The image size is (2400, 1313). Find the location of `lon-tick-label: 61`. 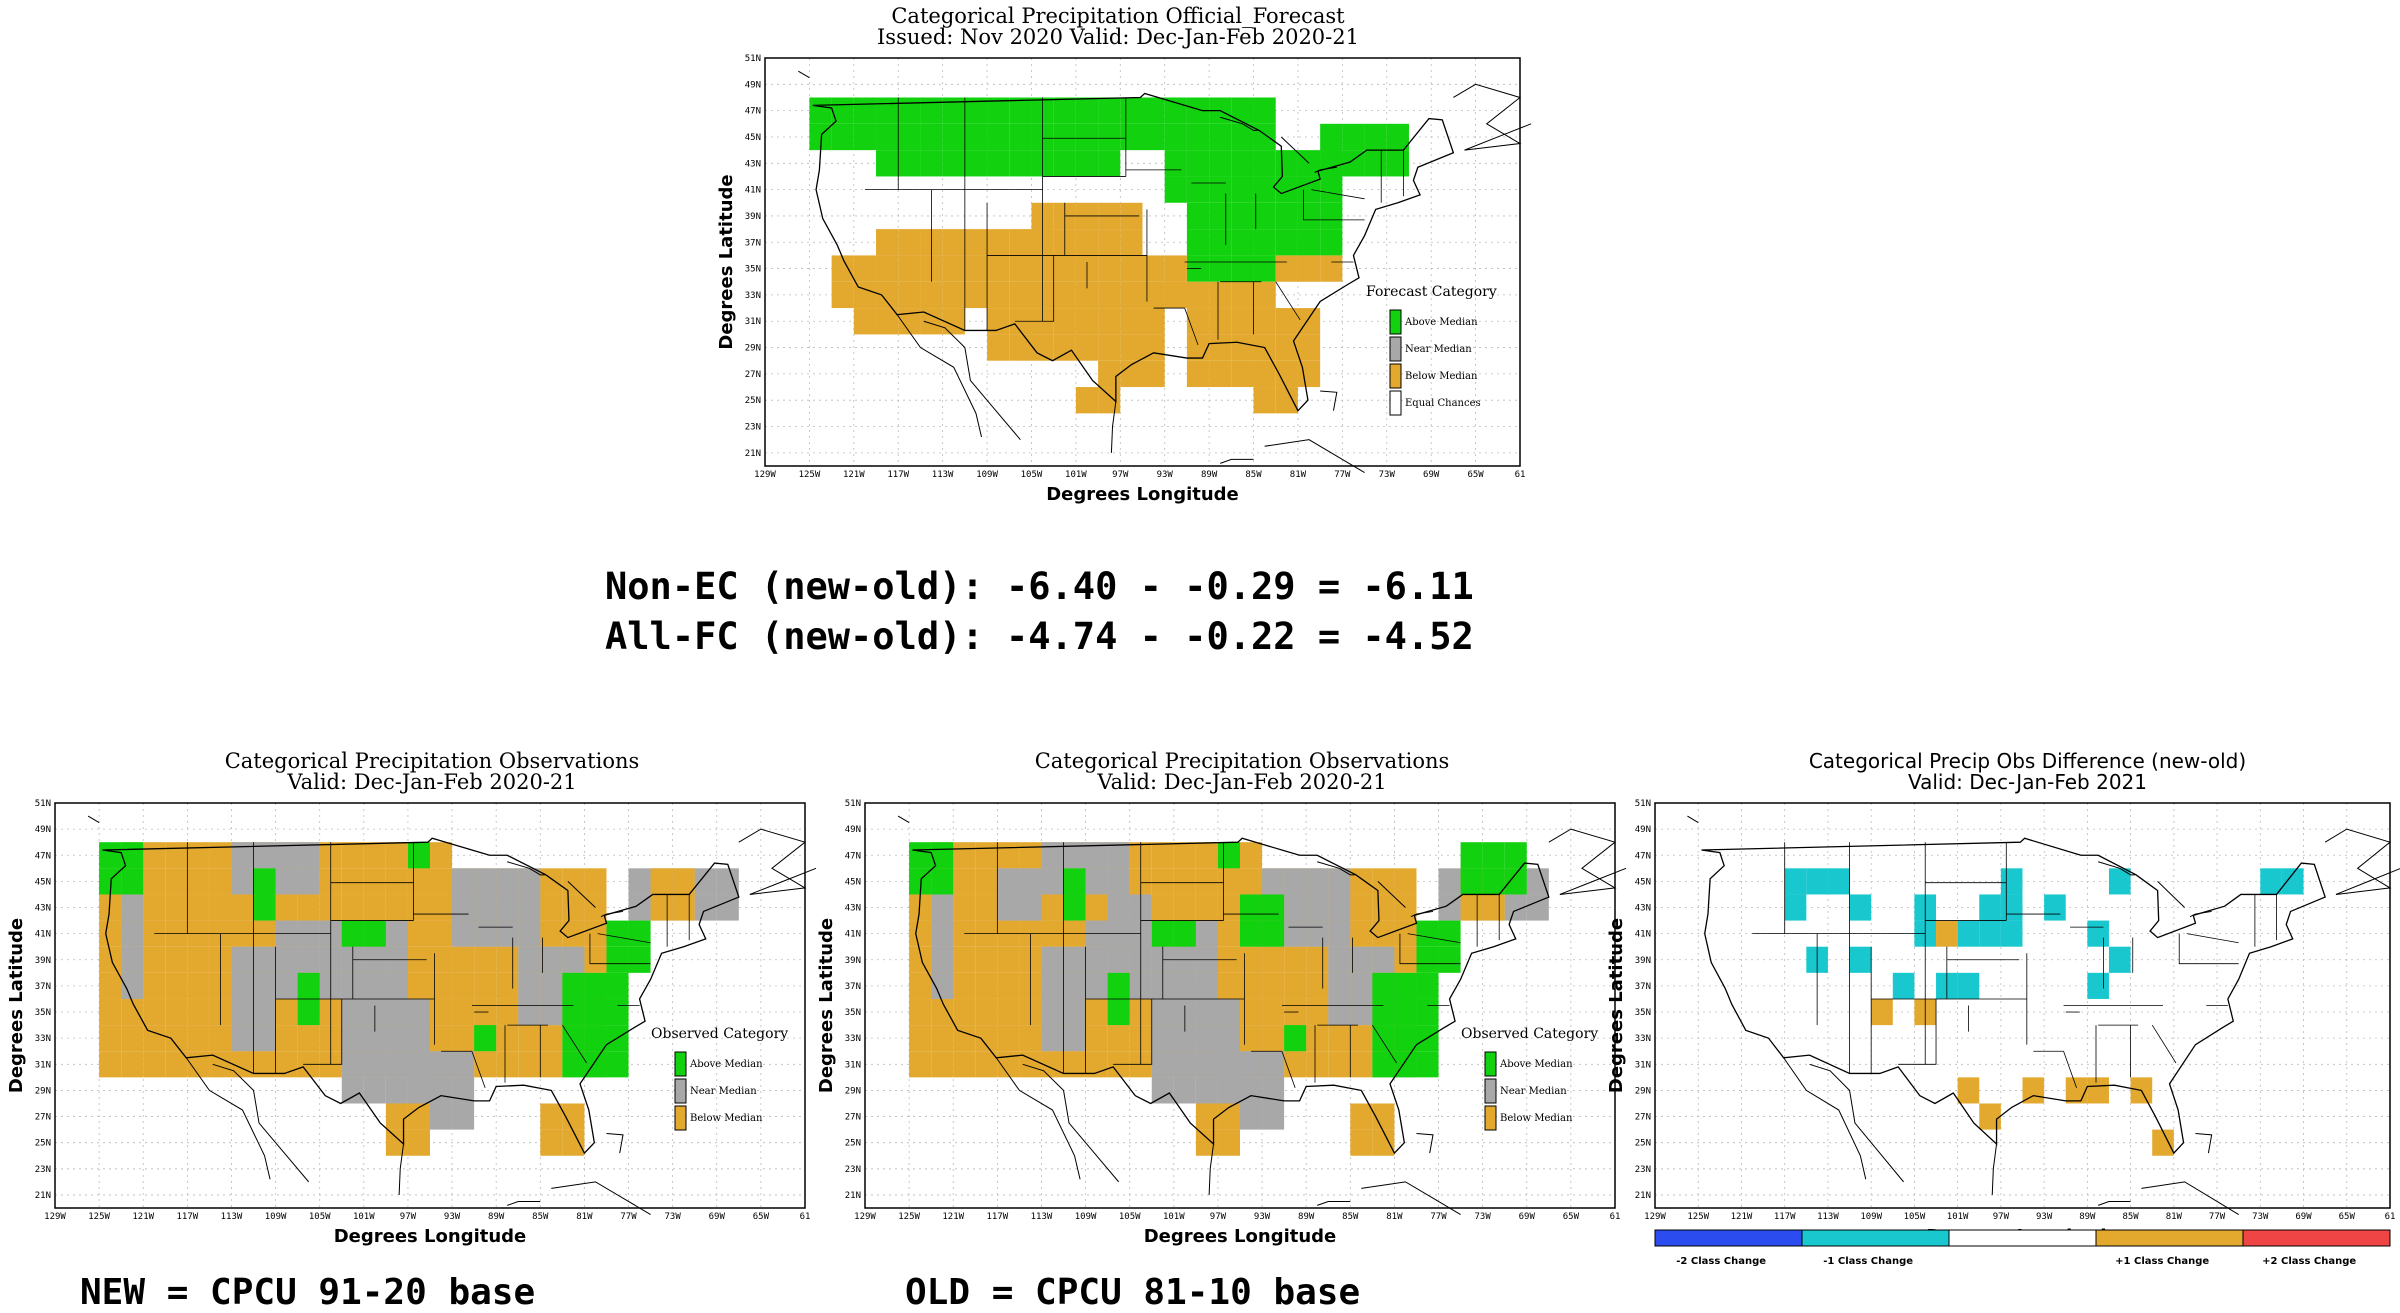

lon-tick-label: 61 is located at coordinates (805, 1217).